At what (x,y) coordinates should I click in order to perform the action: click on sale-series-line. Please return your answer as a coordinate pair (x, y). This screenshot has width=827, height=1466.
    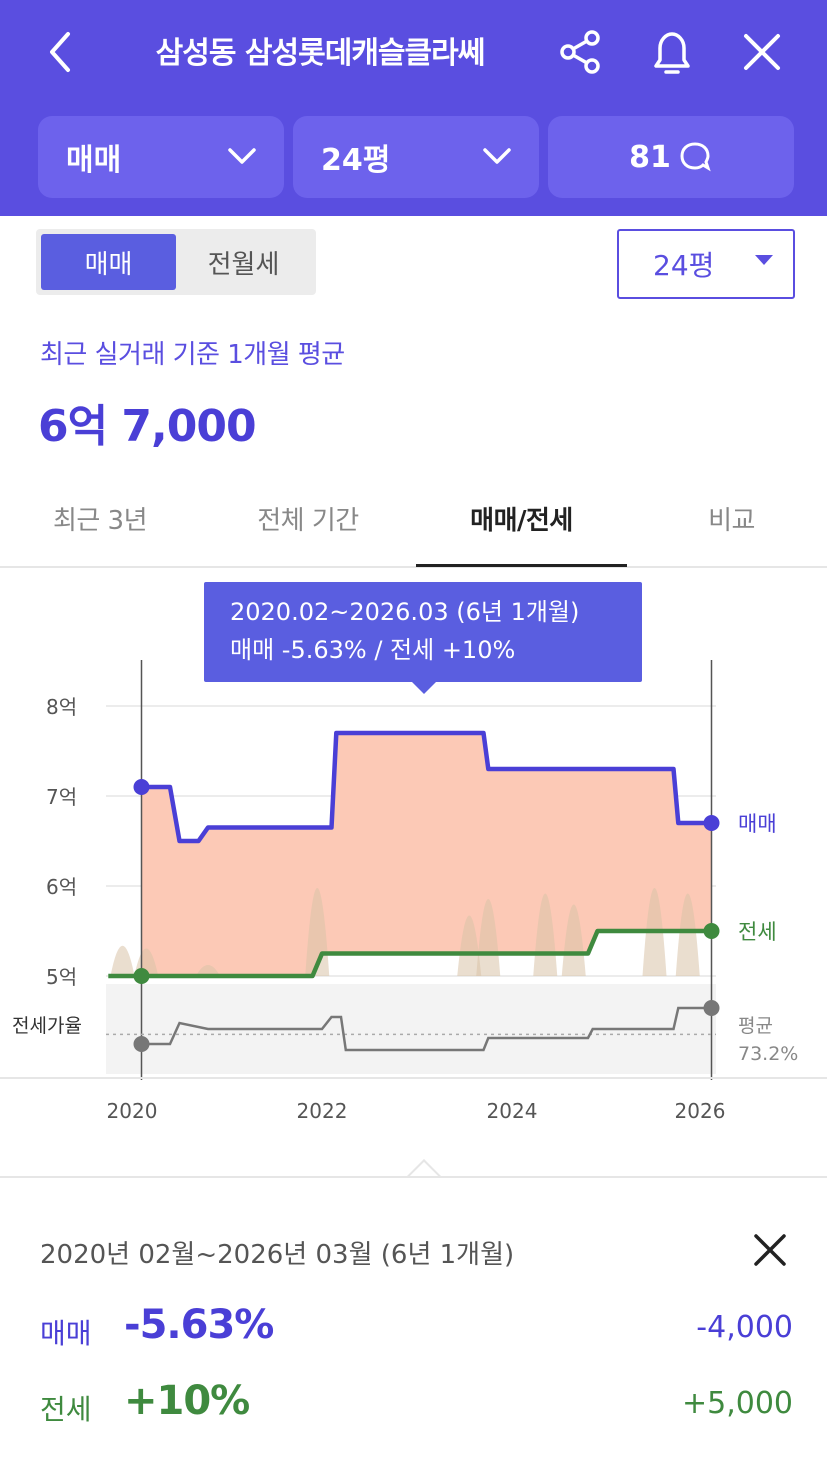
    Looking at the image, I should click on (426, 787).